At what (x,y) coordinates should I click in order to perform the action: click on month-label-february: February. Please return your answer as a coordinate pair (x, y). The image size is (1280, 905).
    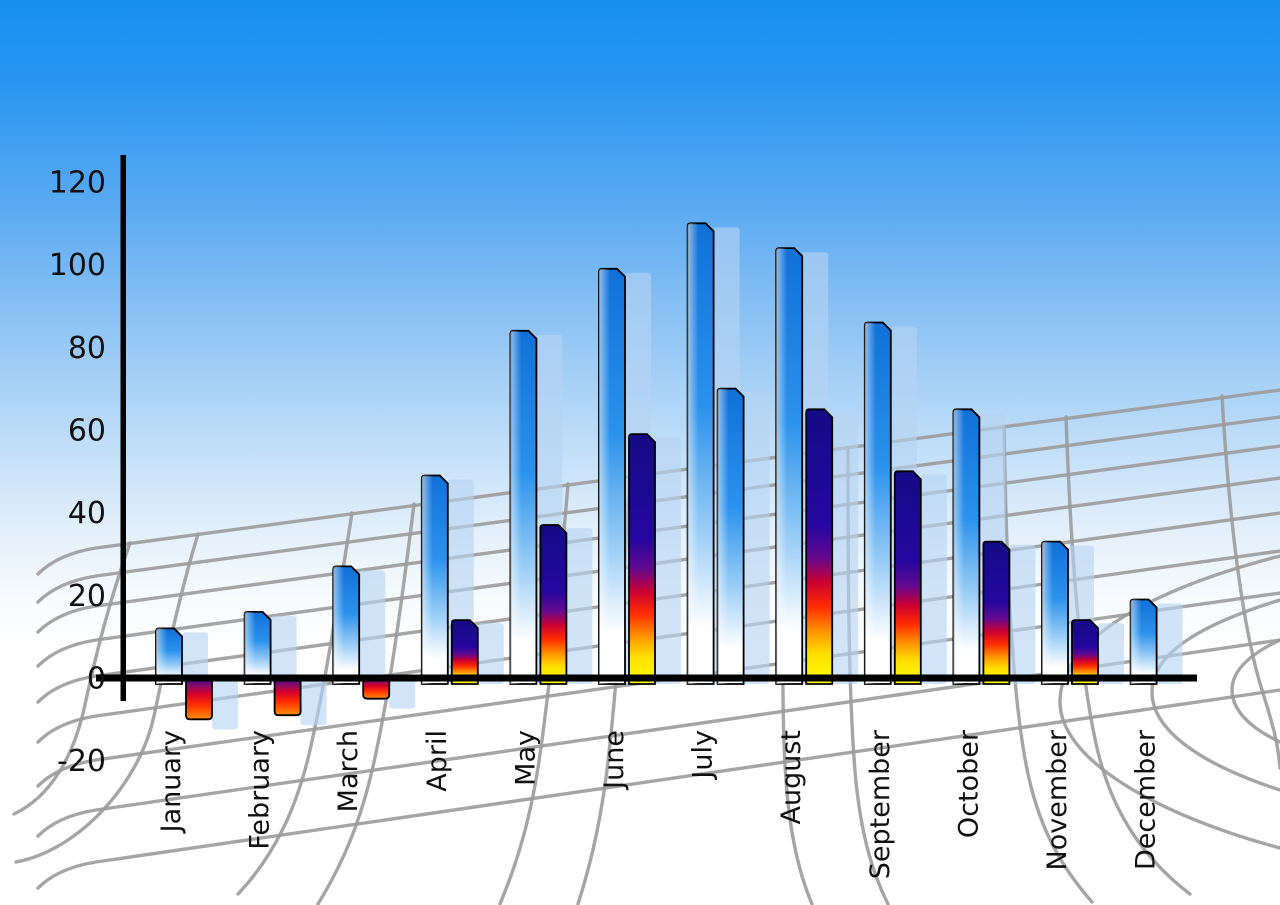
    Looking at the image, I should click on (260, 790).